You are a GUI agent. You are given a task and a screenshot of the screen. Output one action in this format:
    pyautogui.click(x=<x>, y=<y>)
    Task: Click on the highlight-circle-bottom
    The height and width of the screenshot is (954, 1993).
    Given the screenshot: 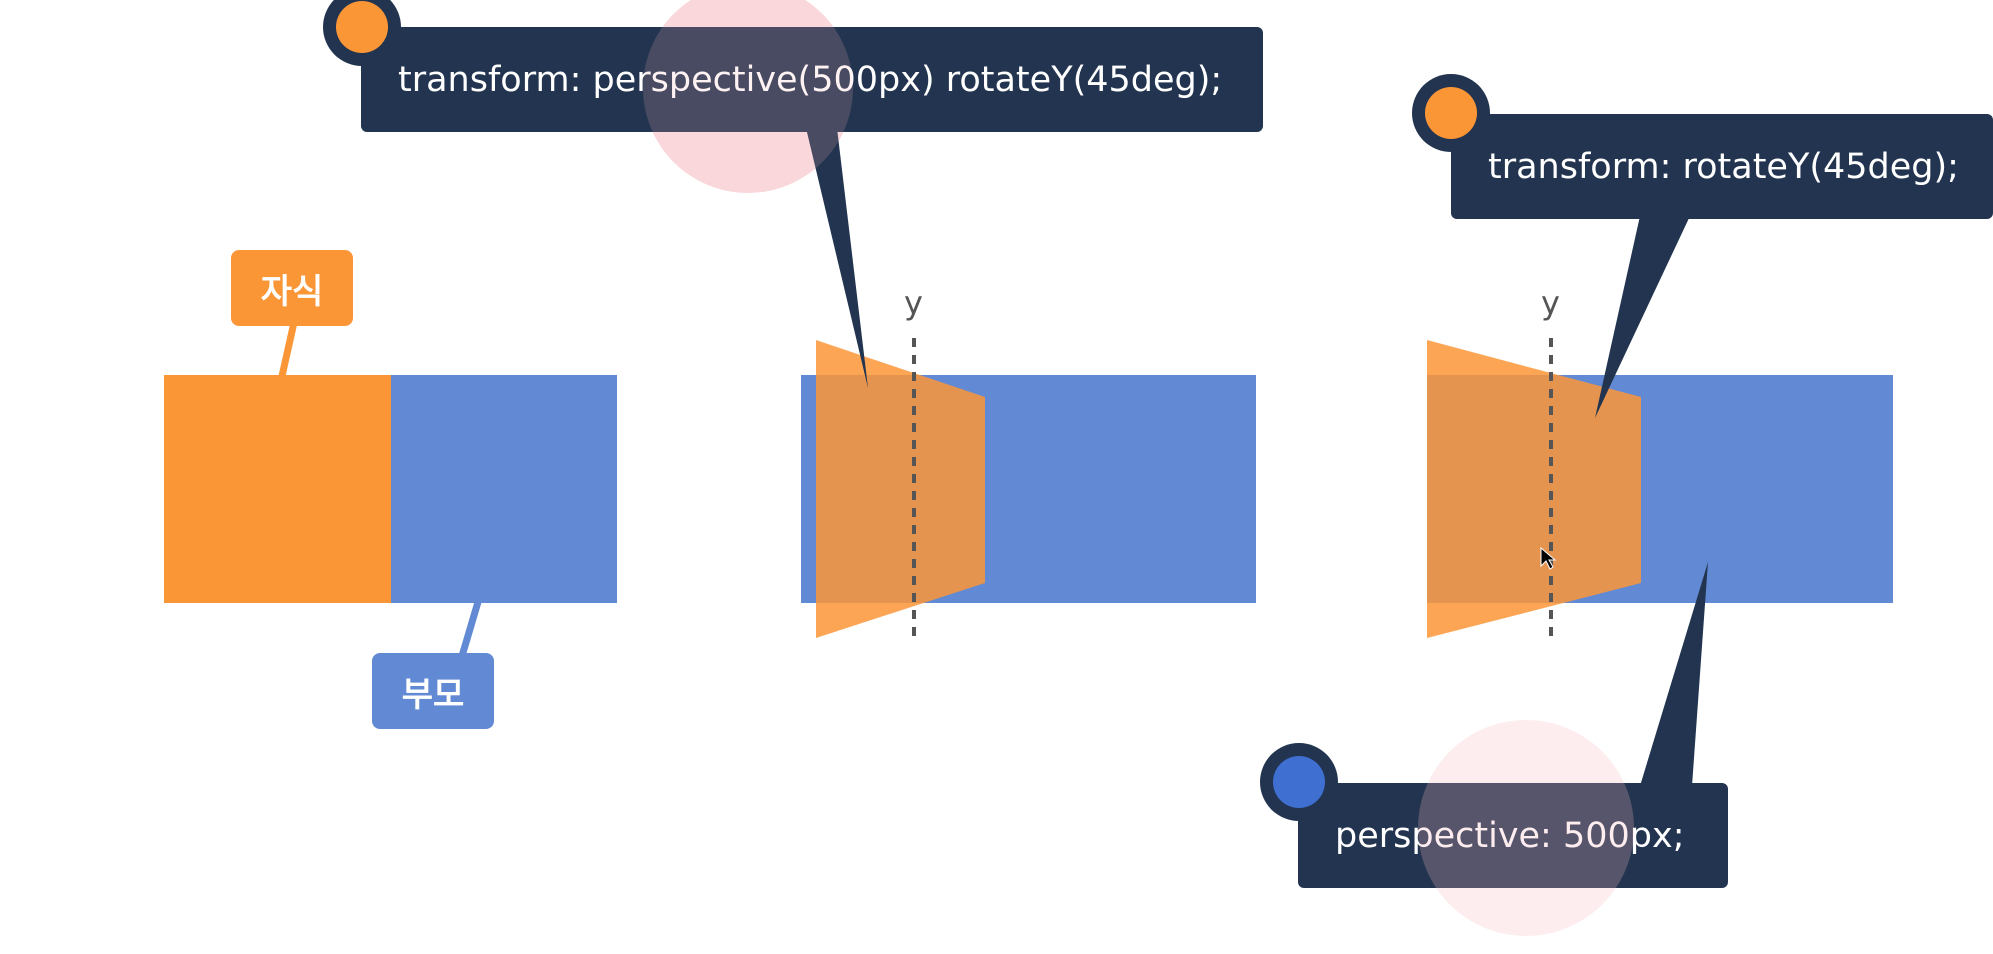 What is the action you would take?
    pyautogui.click(x=1526, y=828)
    